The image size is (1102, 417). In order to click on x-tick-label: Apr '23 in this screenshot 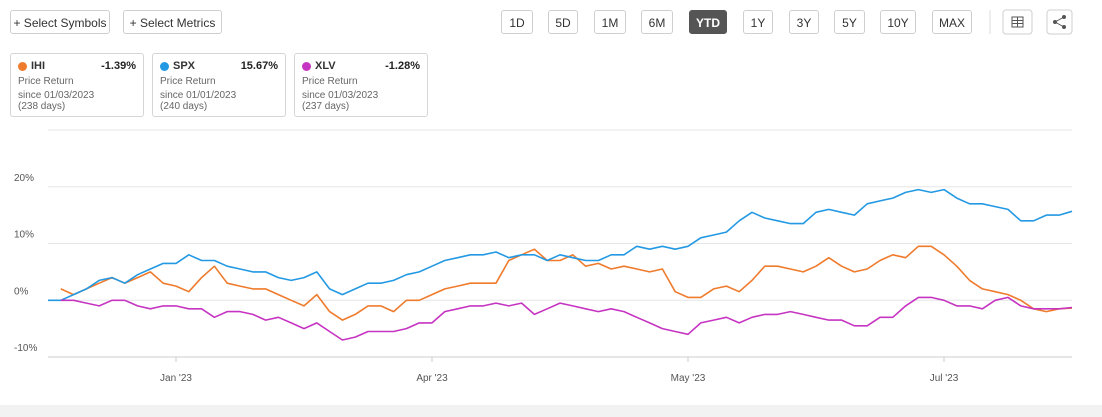, I will do `click(432, 378)`.